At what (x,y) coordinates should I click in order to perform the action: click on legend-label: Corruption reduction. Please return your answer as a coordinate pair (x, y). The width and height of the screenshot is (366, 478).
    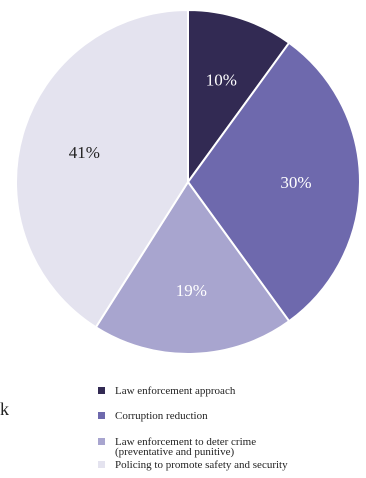
    Looking at the image, I should click on (161, 416).